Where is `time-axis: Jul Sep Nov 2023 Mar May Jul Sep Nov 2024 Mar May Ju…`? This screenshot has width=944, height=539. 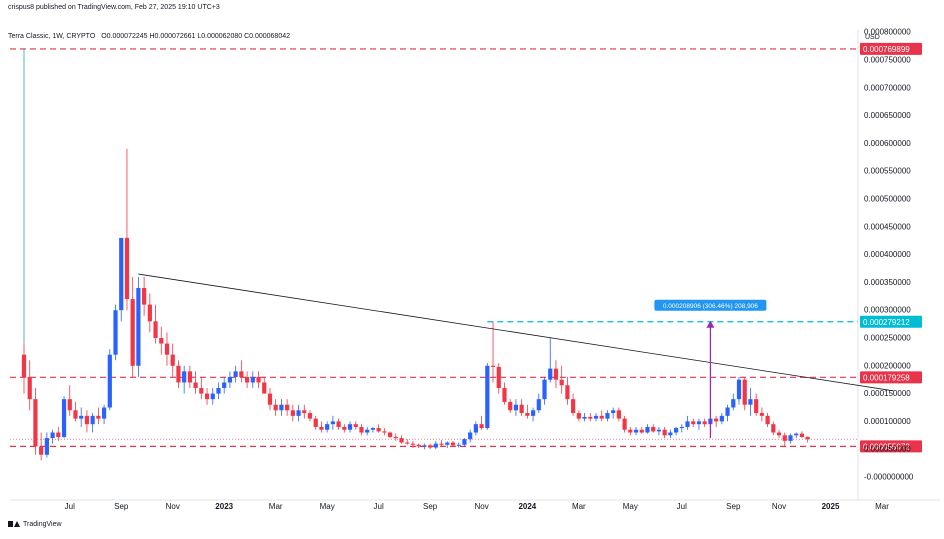
time-axis: Jul Sep Nov 2023 Mar May Jul Sep Nov 2024 Mar May Ju… is located at coordinates (477, 506).